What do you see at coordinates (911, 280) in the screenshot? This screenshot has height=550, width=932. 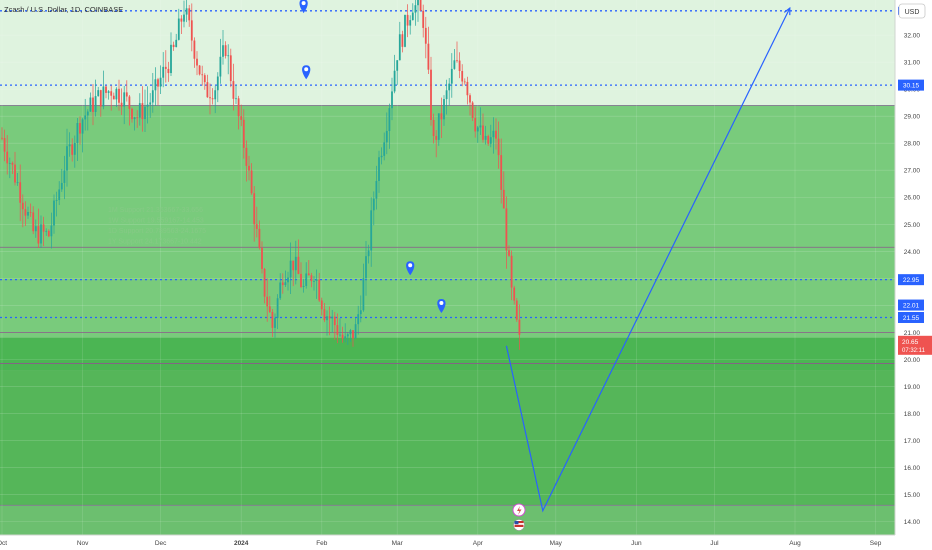 I see `price-level-badge-2-bg` at bounding box center [911, 280].